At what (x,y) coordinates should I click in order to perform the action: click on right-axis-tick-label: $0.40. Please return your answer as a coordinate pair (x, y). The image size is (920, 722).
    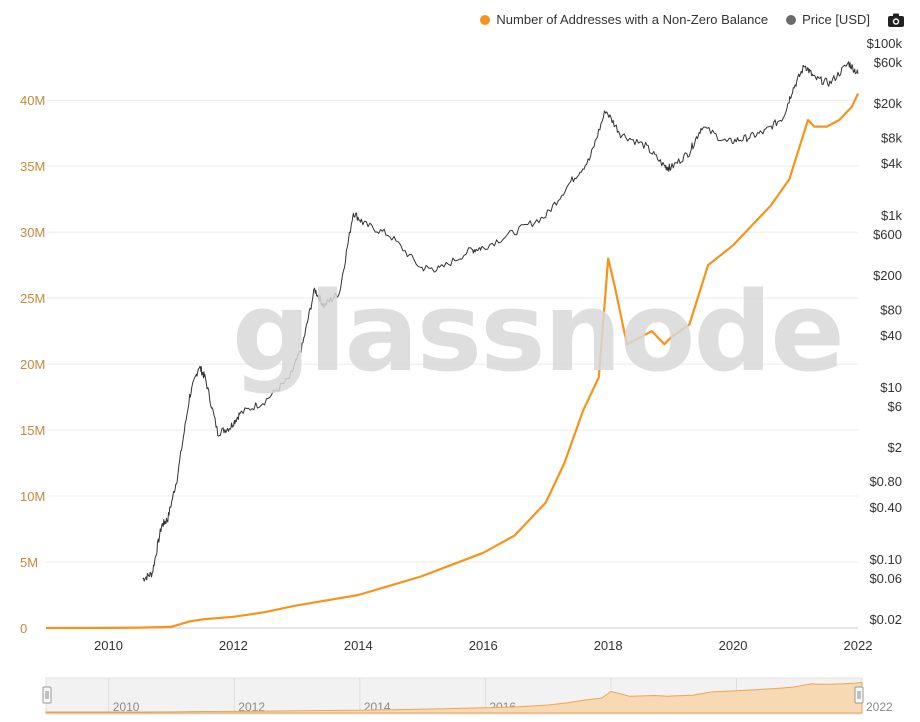
    Looking at the image, I should click on (885, 507).